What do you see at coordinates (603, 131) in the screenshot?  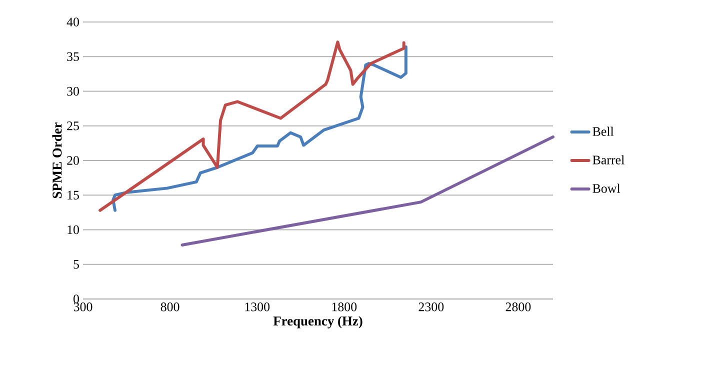 I see `legend-label: Bell` at bounding box center [603, 131].